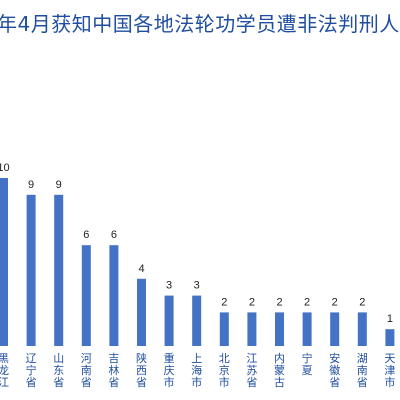  I want to click on value-label-6: 3, so click(169, 286).